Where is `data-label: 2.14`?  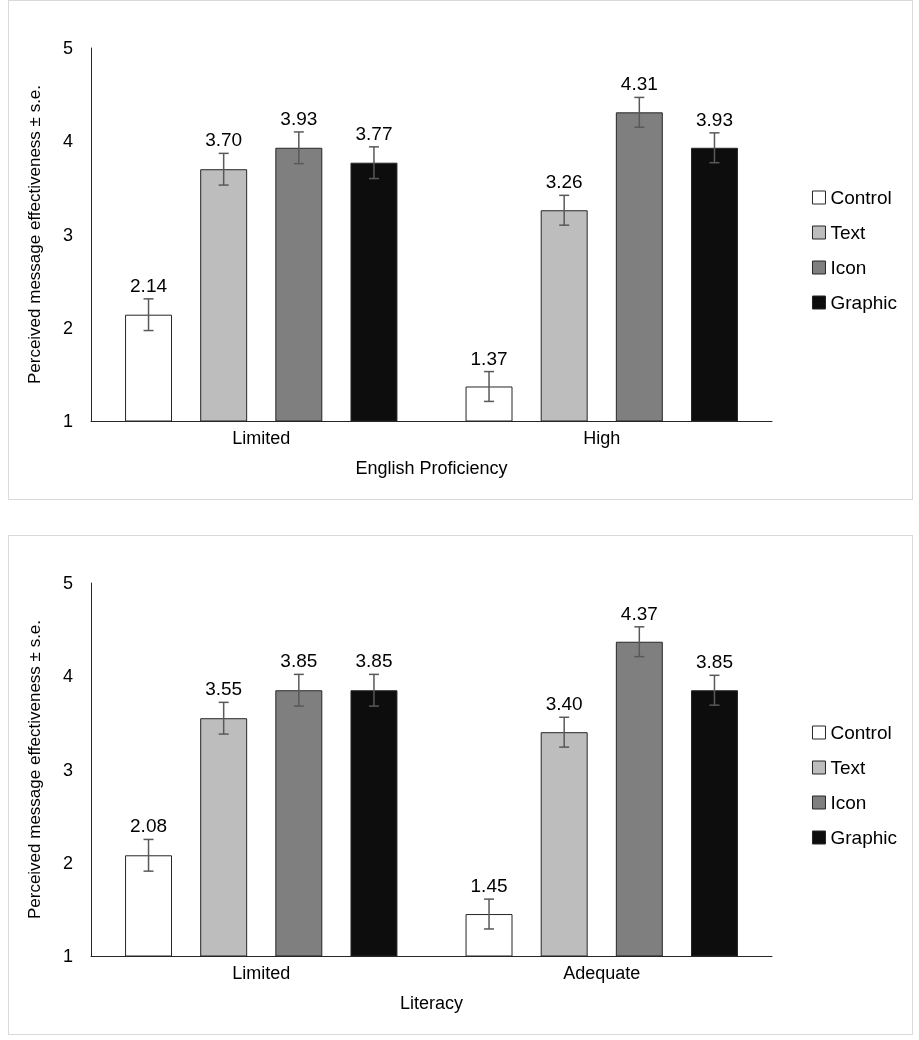
data-label: 2.14 is located at coordinates (149, 285).